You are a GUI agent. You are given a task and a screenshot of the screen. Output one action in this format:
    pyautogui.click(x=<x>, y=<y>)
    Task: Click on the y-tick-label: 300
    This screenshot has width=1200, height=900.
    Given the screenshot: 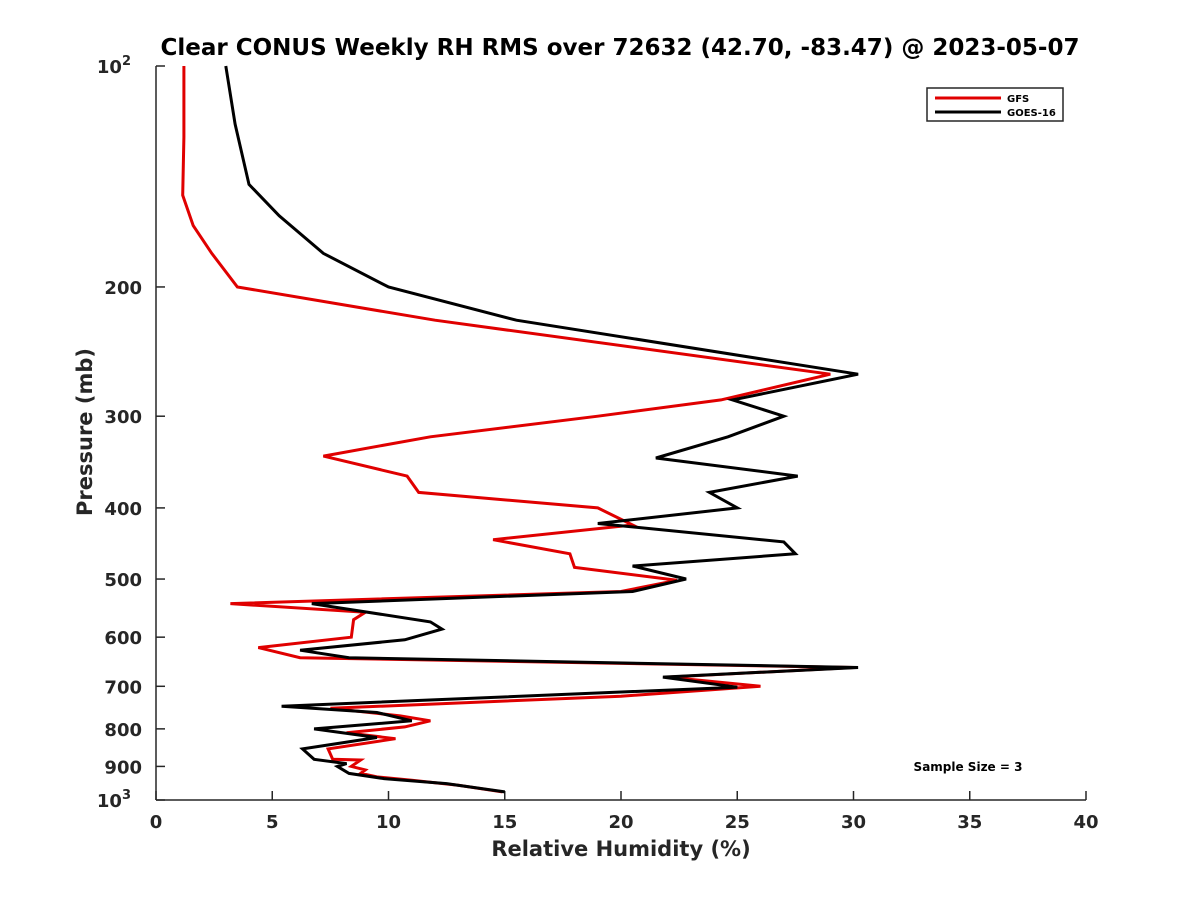 What is the action you would take?
    pyautogui.click(x=123, y=417)
    